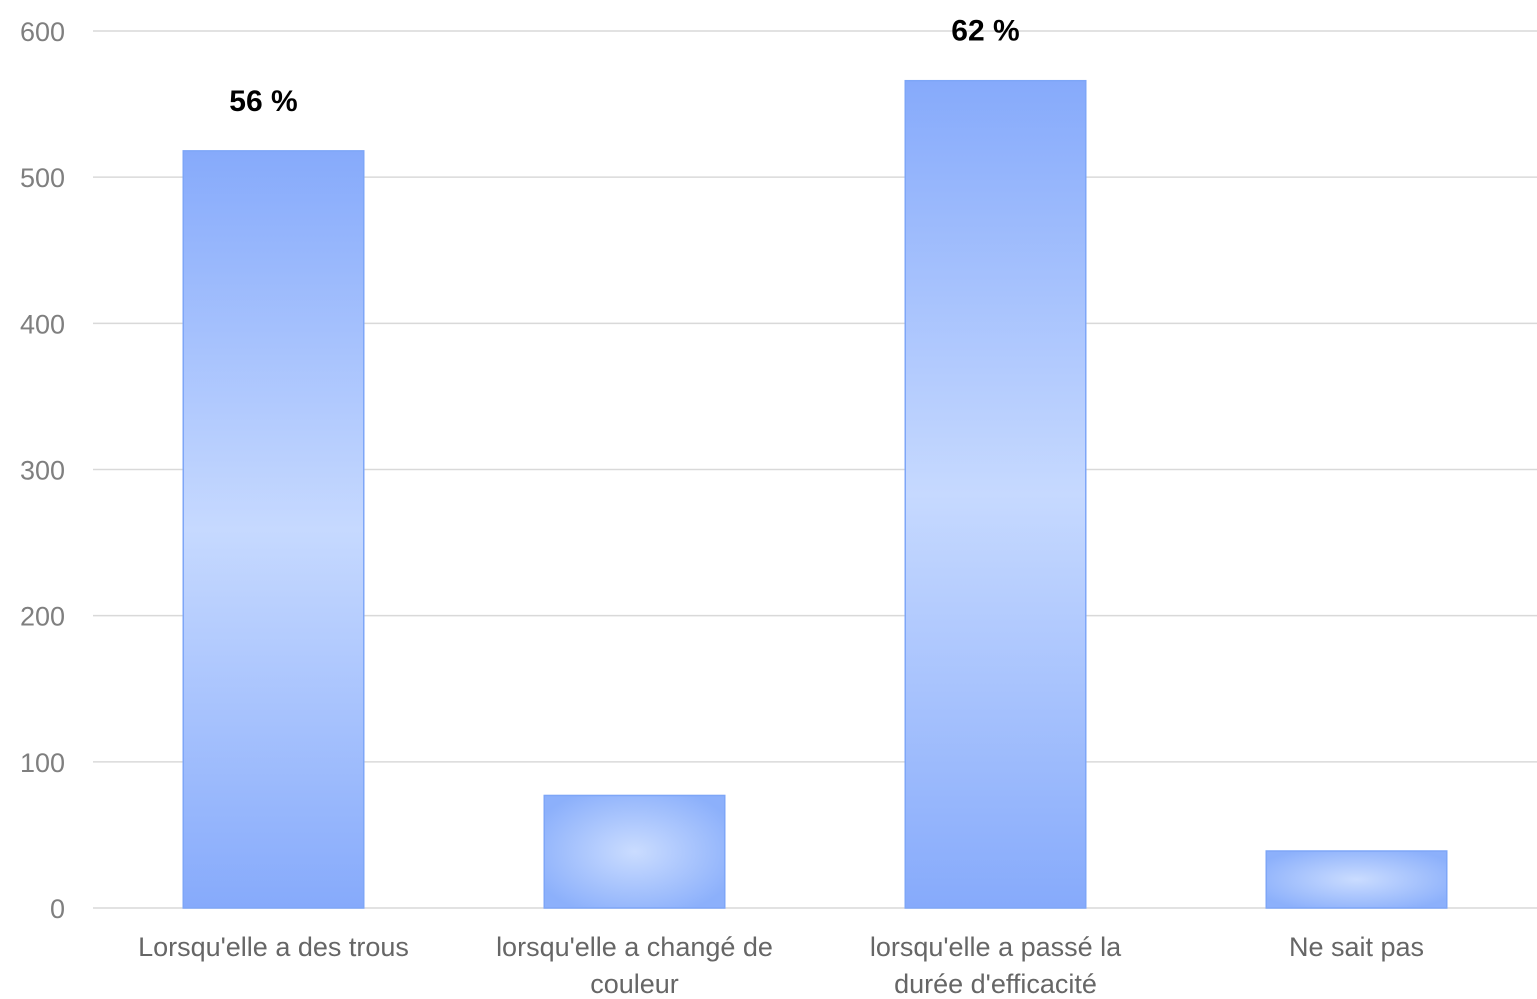 This screenshot has height=999, width=1537. I want to click on data-label: 56 %, so click(263, 101).